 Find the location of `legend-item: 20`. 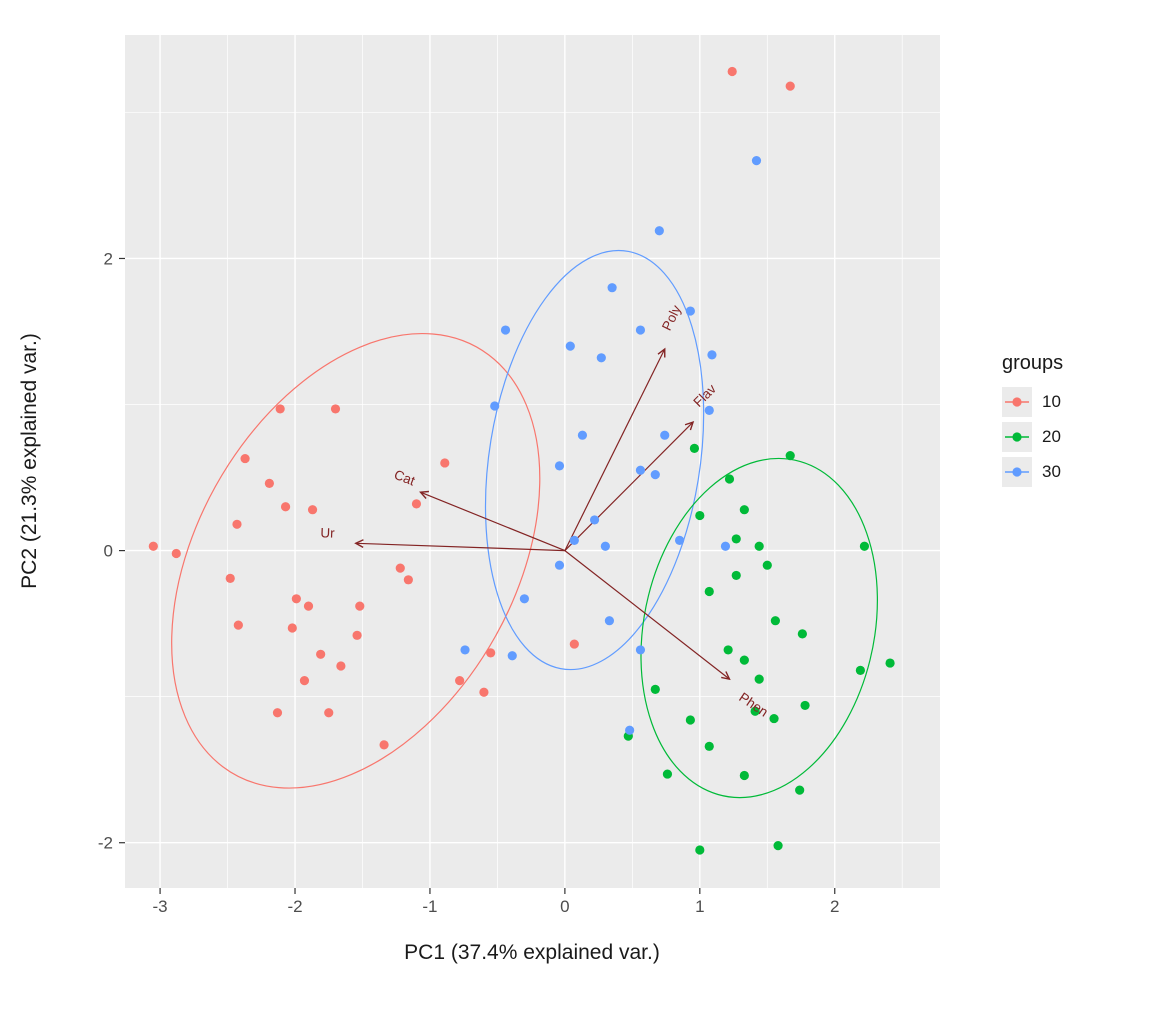

legend-item: 20 is located at coordinates (1032, 437).